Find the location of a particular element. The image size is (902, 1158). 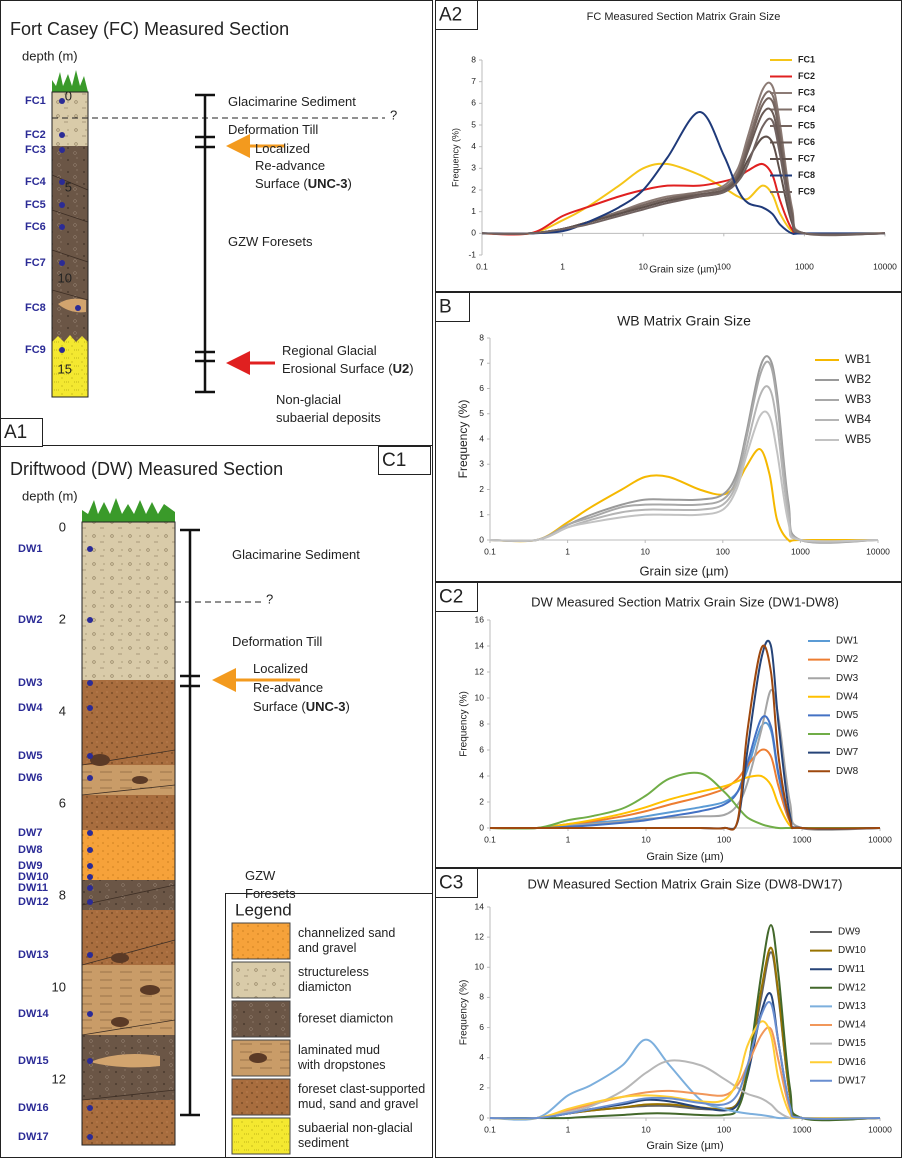

sample-label: DW2 is located at coordinates (30, 620).